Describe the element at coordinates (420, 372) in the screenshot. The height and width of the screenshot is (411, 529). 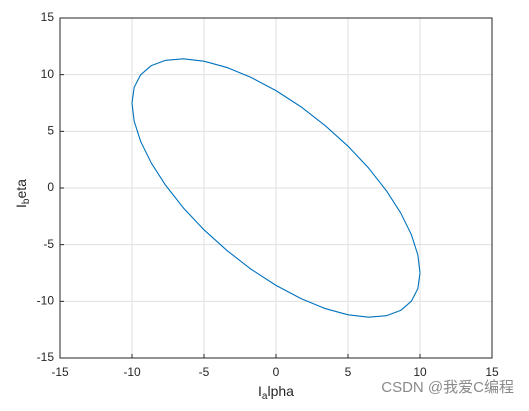
I see `x-tick-label: 10` at that location.